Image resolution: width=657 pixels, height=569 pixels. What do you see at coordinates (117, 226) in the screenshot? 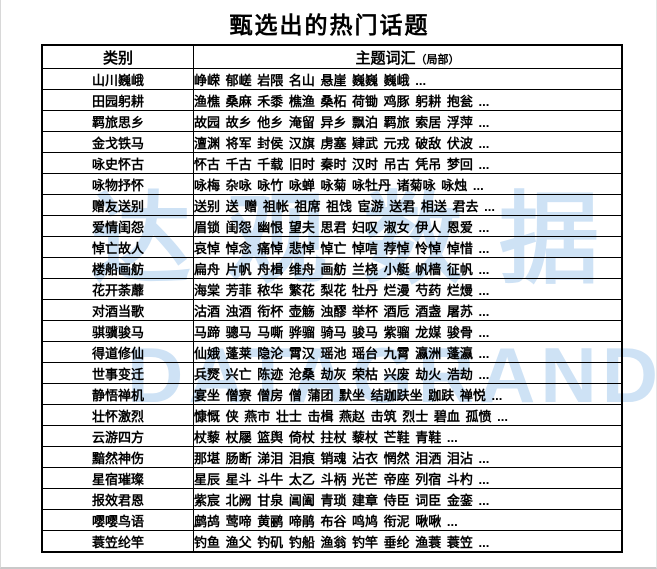
I see `category-cell: 爱情闺怨` at bounding box center [117, 226].